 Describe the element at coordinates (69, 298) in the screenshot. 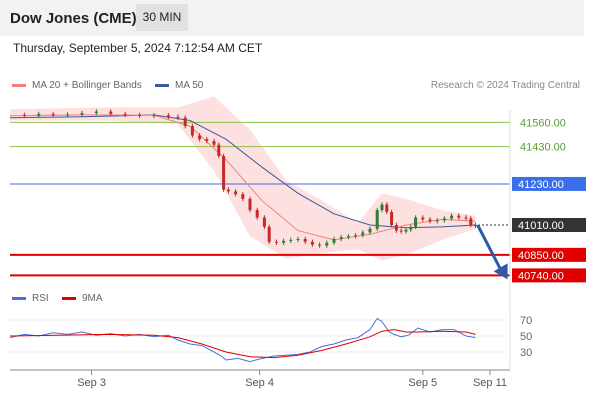

I see `ma9-swatch` at that location.